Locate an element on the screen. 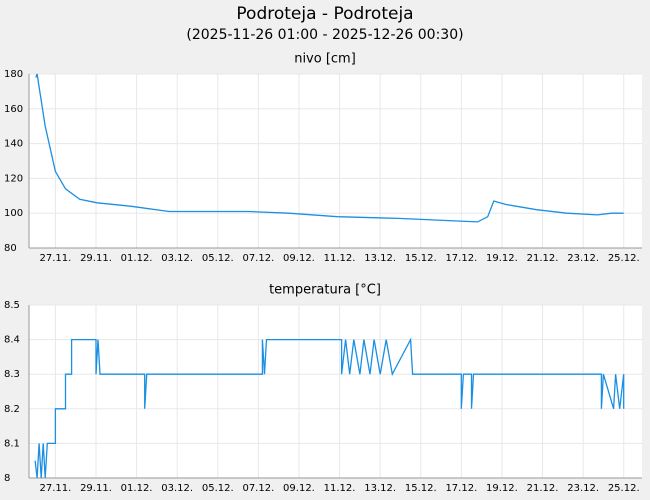  y-tick-label: 8.3 is located at coordinates (12, 374).